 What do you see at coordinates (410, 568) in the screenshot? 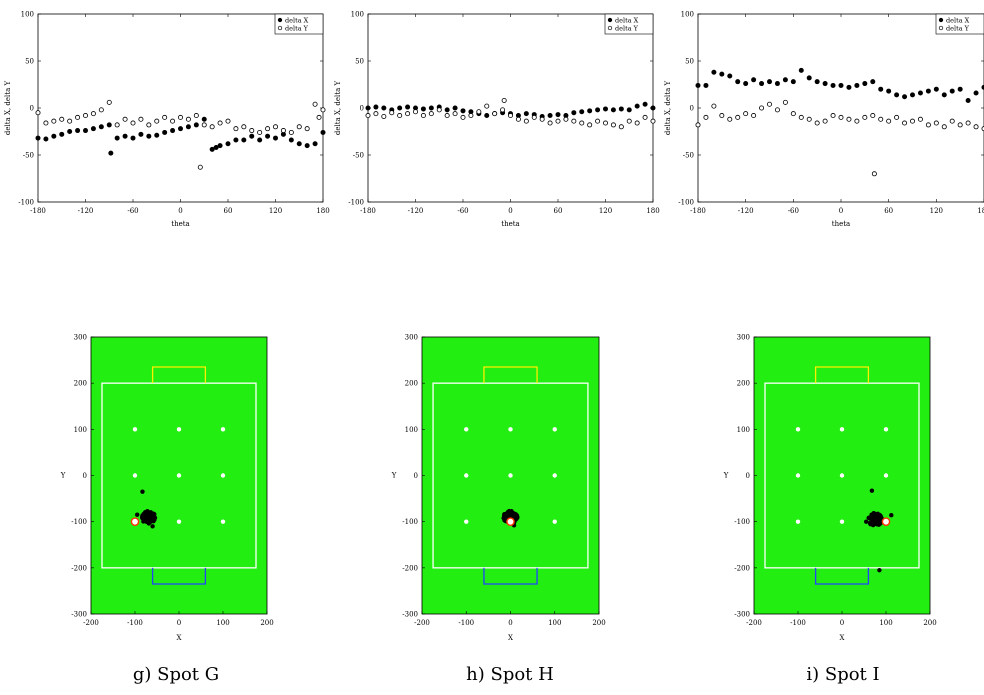
I see `y-tick-label: -200` at bounding box center [410, 568].